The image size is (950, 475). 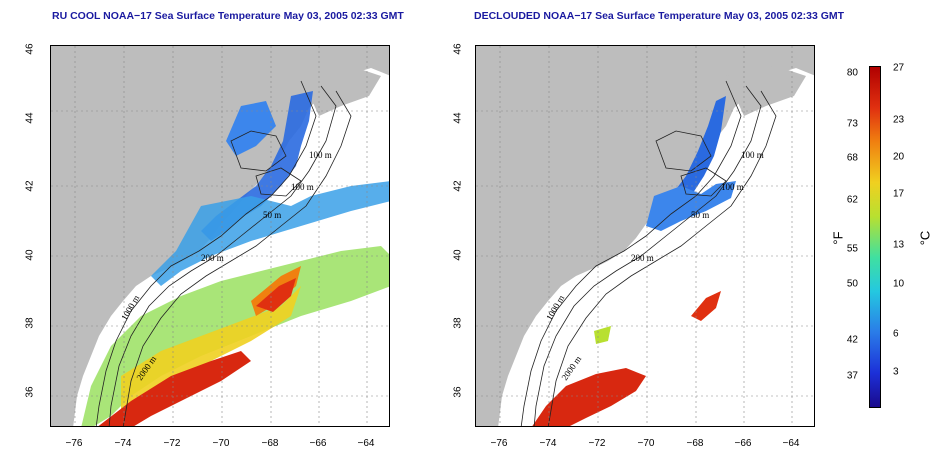 What do you see at coordinates (896, 372) in the screenshot?
I see `colorbar-tick-c: 3` at bounding box center [896, 372].